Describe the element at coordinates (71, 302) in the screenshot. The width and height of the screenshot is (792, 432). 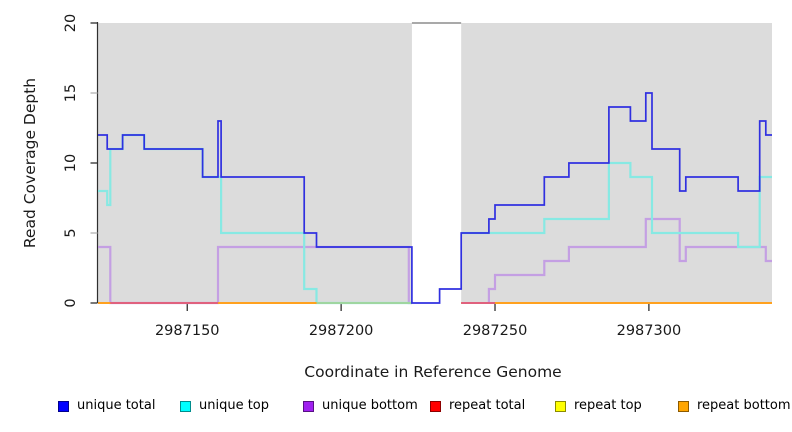
I see `y-tick-label: 0` at that location.